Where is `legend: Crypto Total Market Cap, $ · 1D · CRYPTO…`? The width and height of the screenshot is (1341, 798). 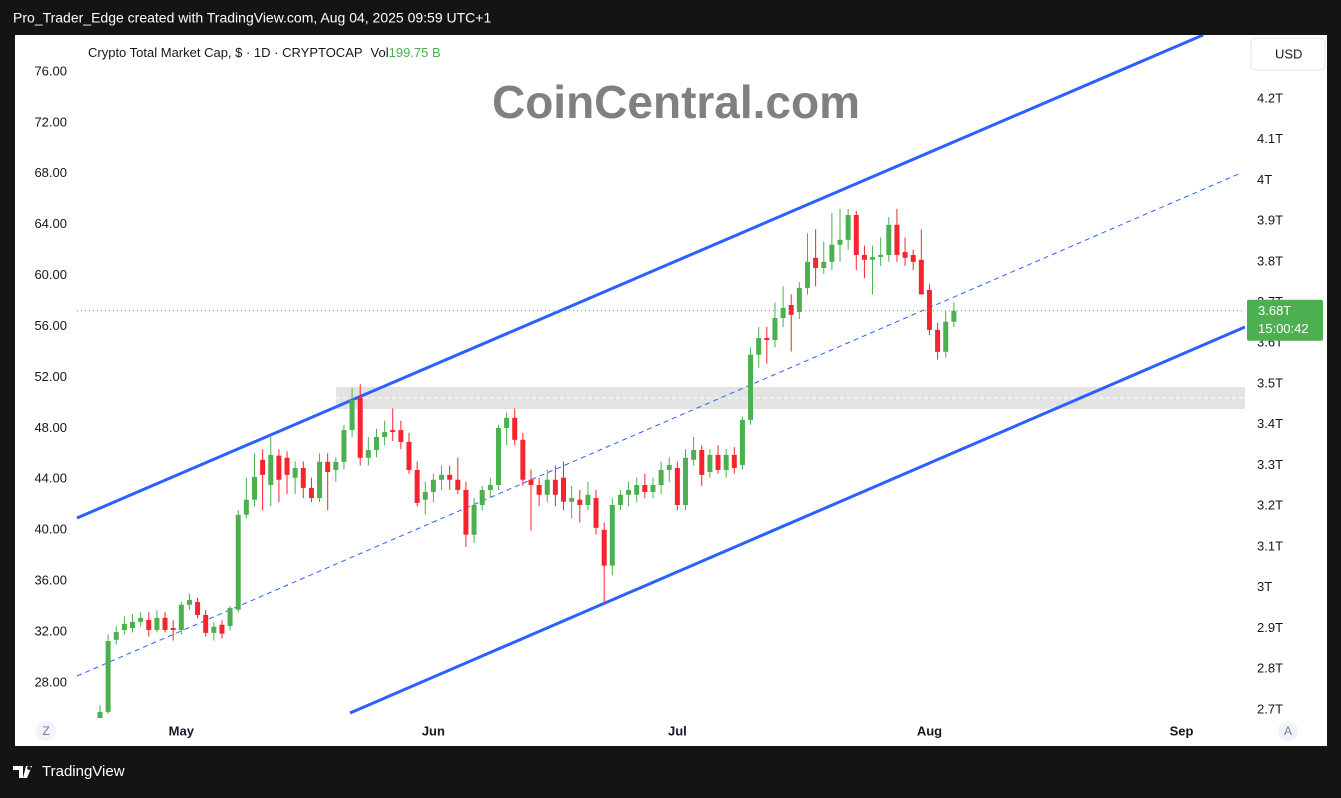
legend: Crypto Total Market Cap, $ · 1D · CRYPTO… is located at coordinates (264, 52).